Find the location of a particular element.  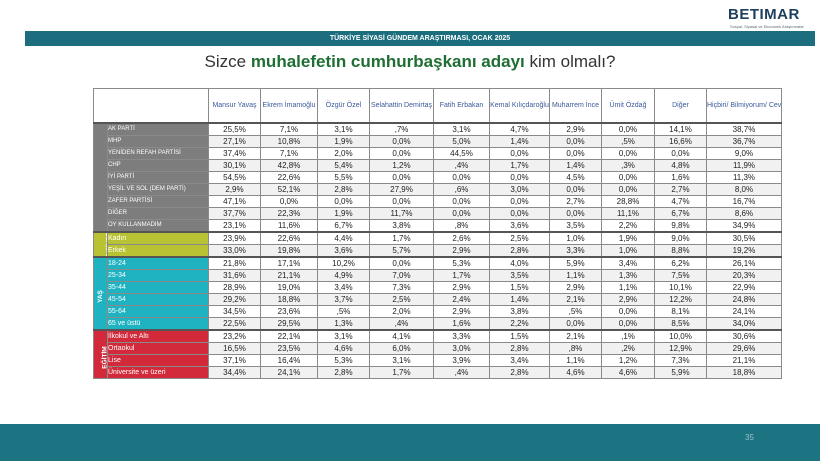

cell-value: 8,6% is located at coordinates (744, 213).